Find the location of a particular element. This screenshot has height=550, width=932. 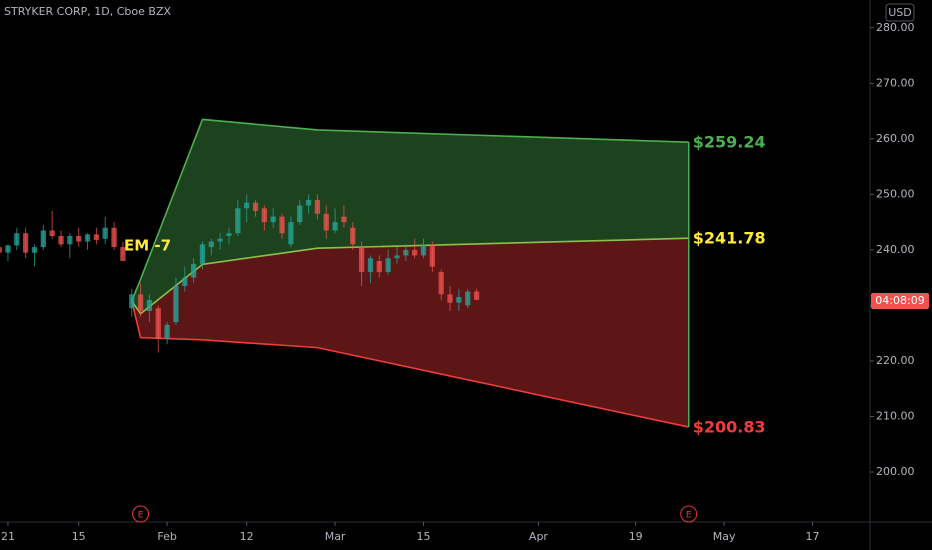

x-tick-label: May is located at coordinates (724, 536).